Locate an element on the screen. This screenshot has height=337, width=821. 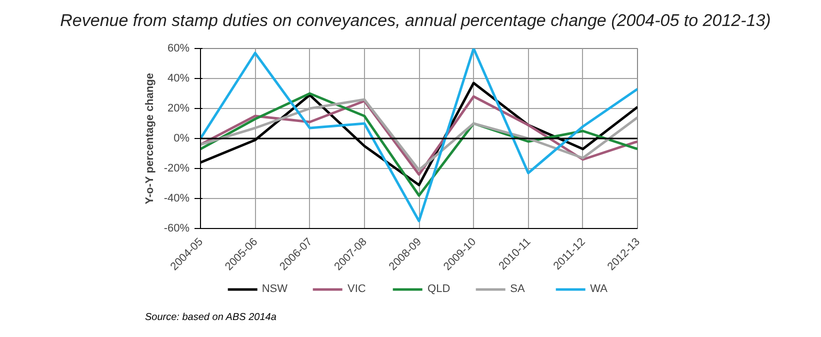
legend-label: SA is located at coordinates (518, 289).